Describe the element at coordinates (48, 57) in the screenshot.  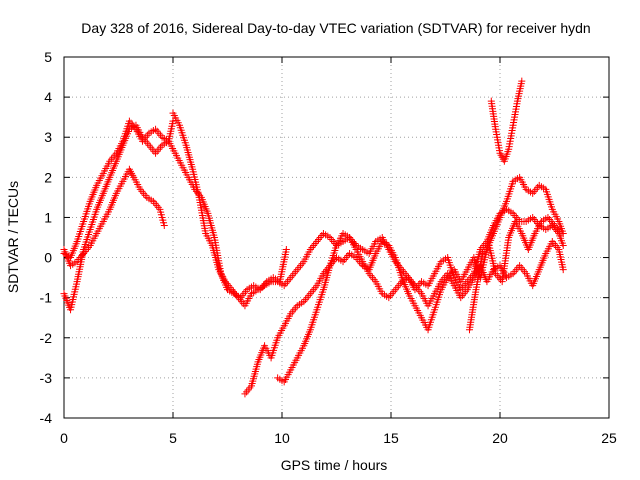
I see `y-tick-label: 5` at that location.